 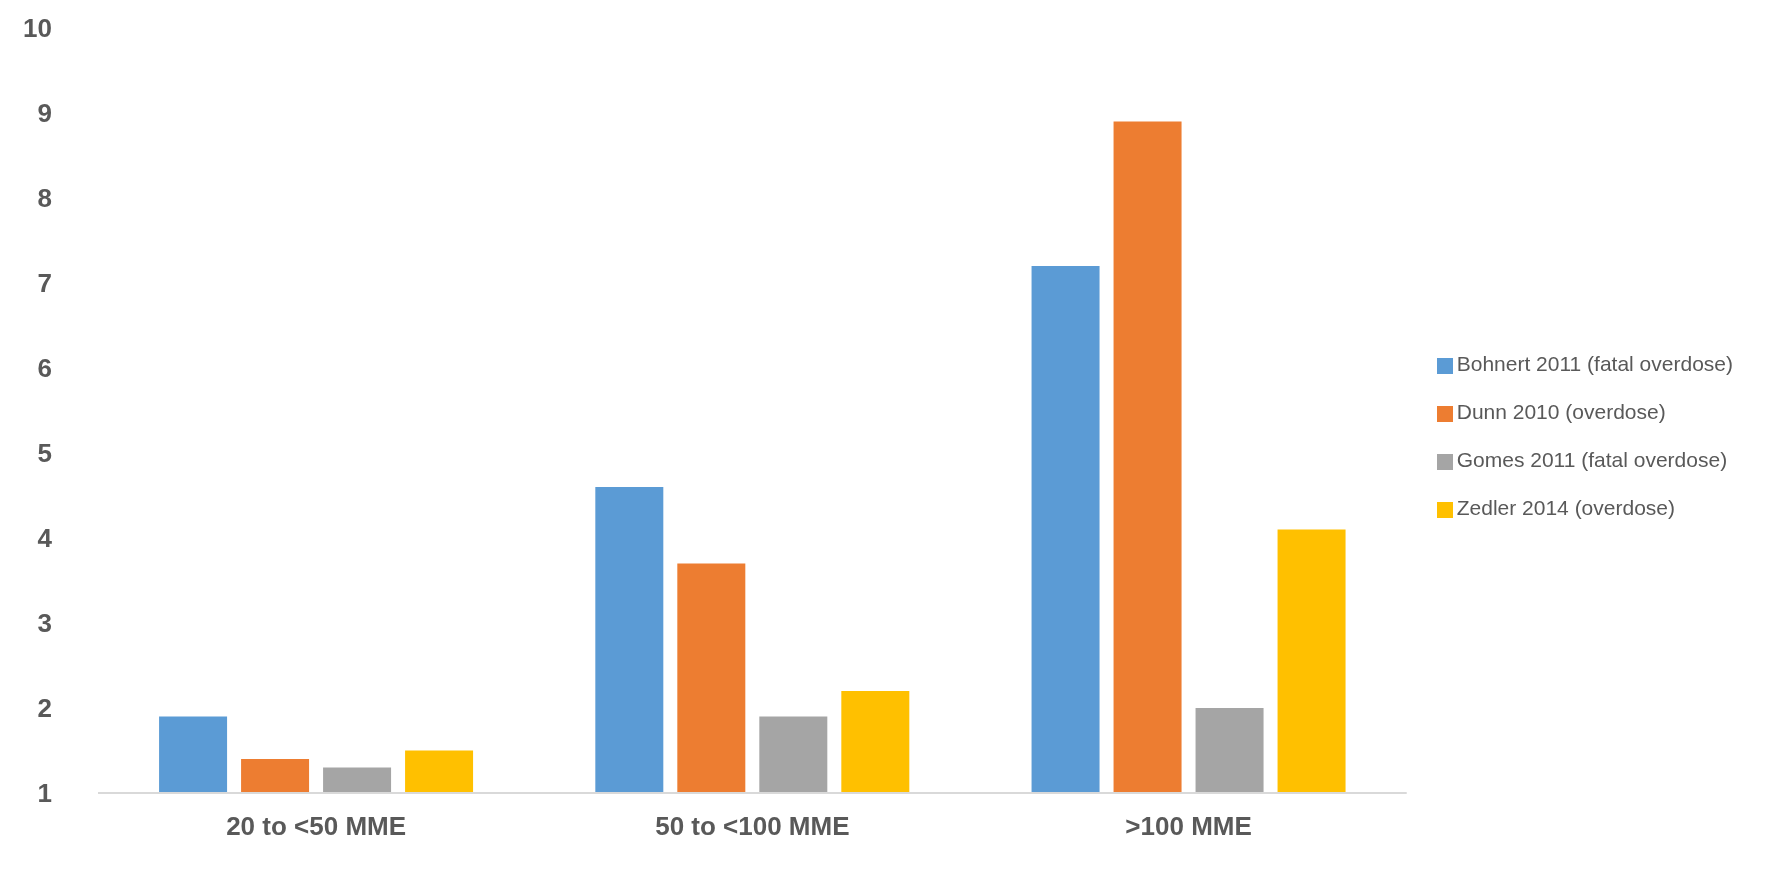 What do you see at coordinates (1592, 459) in the screenshot?
I see `legend-label: Gomes 2011 (fatal overdose)` at bounding box center [1592, 459].